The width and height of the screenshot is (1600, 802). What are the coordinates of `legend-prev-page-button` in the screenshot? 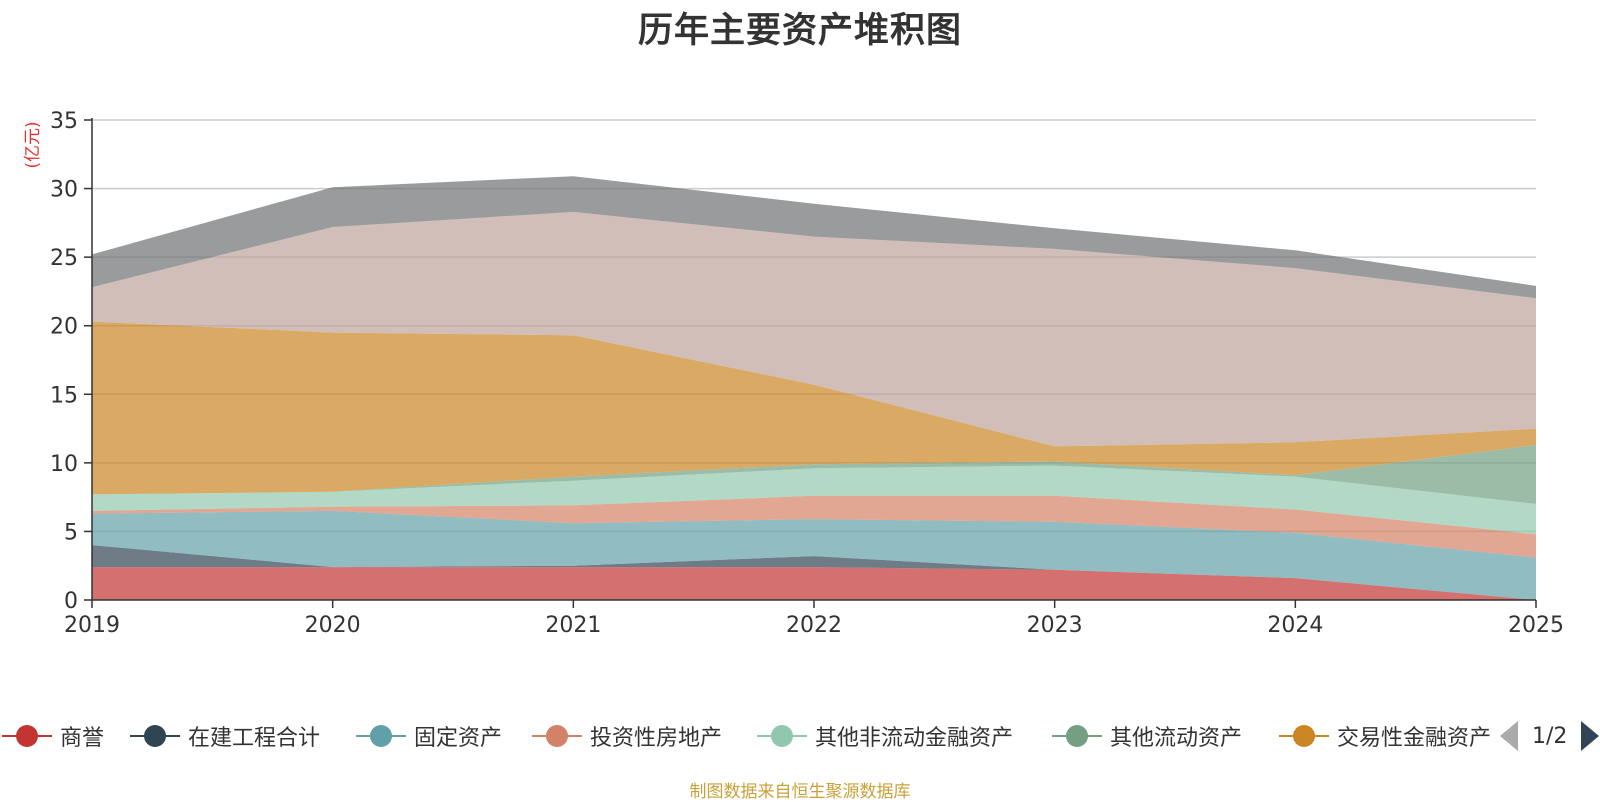 It's located at (1509, 736).